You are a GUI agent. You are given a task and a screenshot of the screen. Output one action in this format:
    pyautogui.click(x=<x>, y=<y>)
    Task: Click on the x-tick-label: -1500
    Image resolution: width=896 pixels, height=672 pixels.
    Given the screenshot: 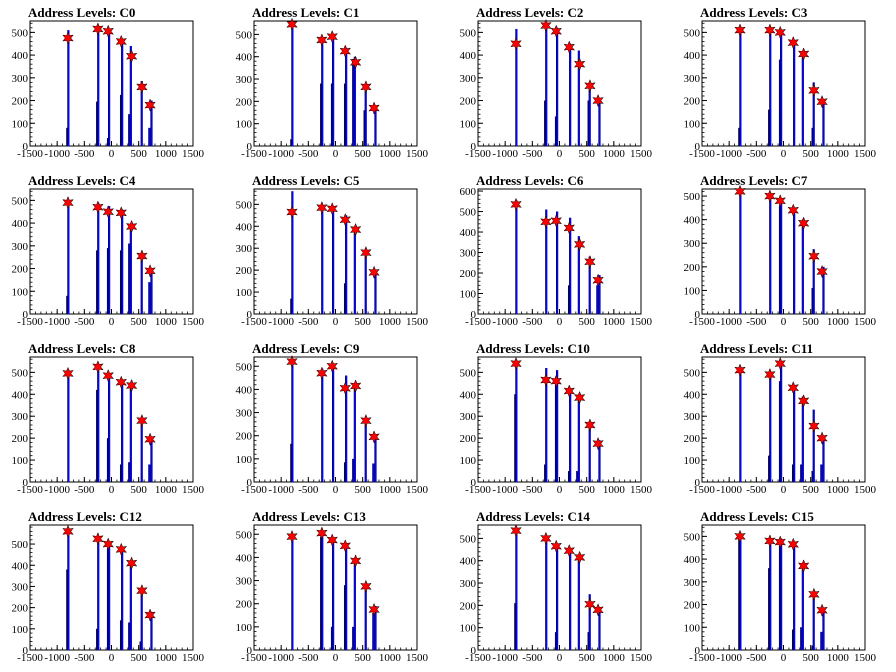 What is the action you would take?
    pyautogui.click(x=478, y=658)
    